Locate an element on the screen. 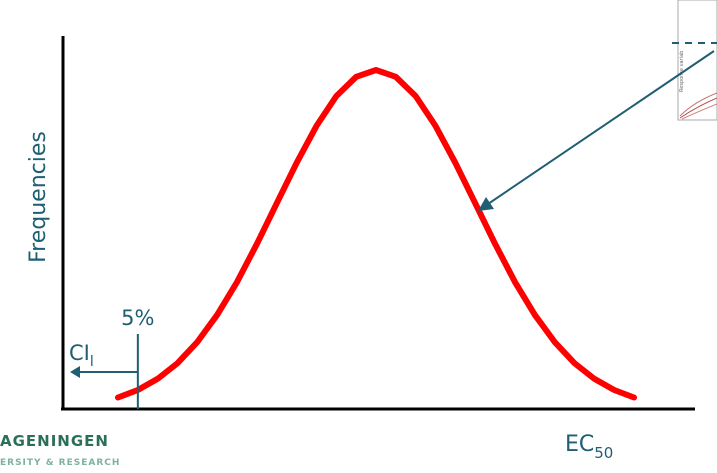 This screenshot has width=717, height=473. ci-arrow-head is located at coordinates (75, 372).